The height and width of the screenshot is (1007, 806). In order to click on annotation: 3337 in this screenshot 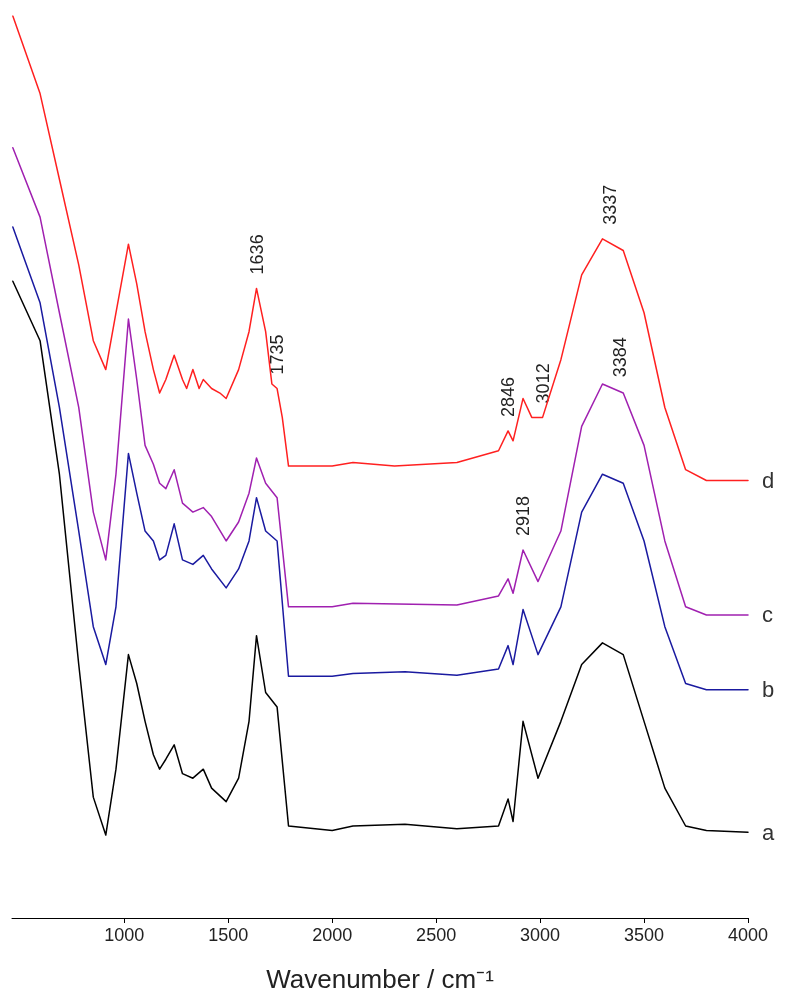, I will do `click(610, 204)`.